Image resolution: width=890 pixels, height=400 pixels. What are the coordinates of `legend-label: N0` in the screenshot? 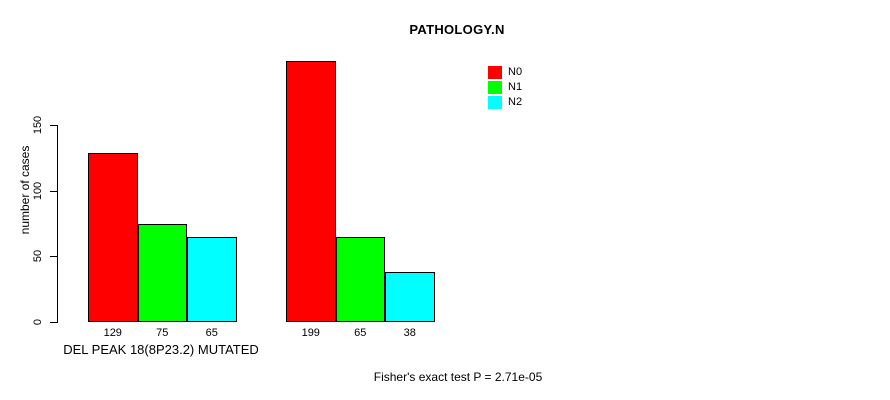 It's located at (515, 72).